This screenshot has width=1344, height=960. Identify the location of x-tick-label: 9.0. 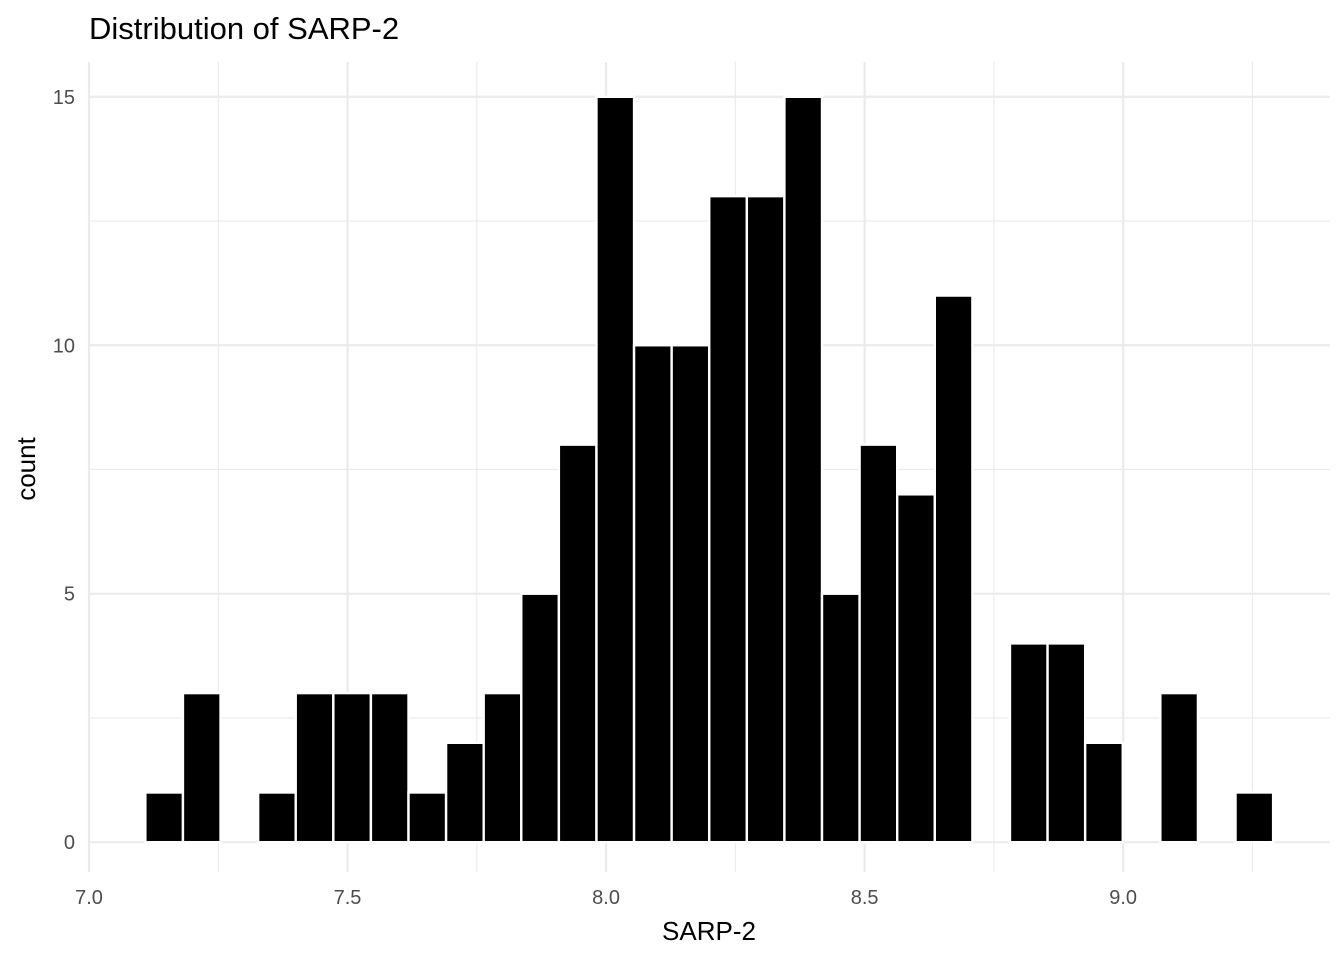
(1123, 898).